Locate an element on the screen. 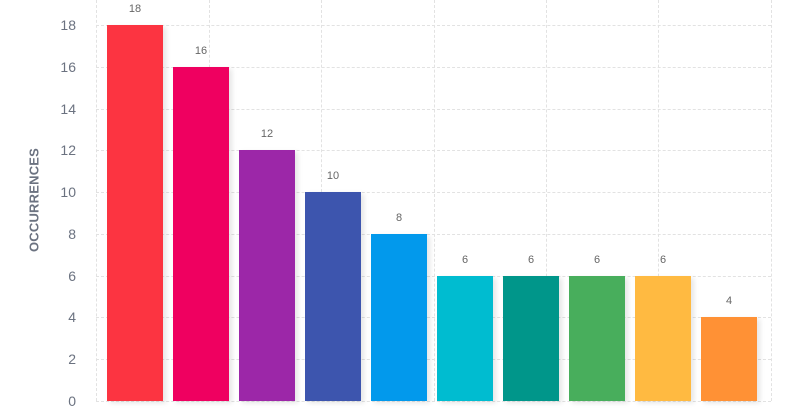 This screenshot has height=419, width=800. y-tick-label: 2 is located at coordinates (72, 359).